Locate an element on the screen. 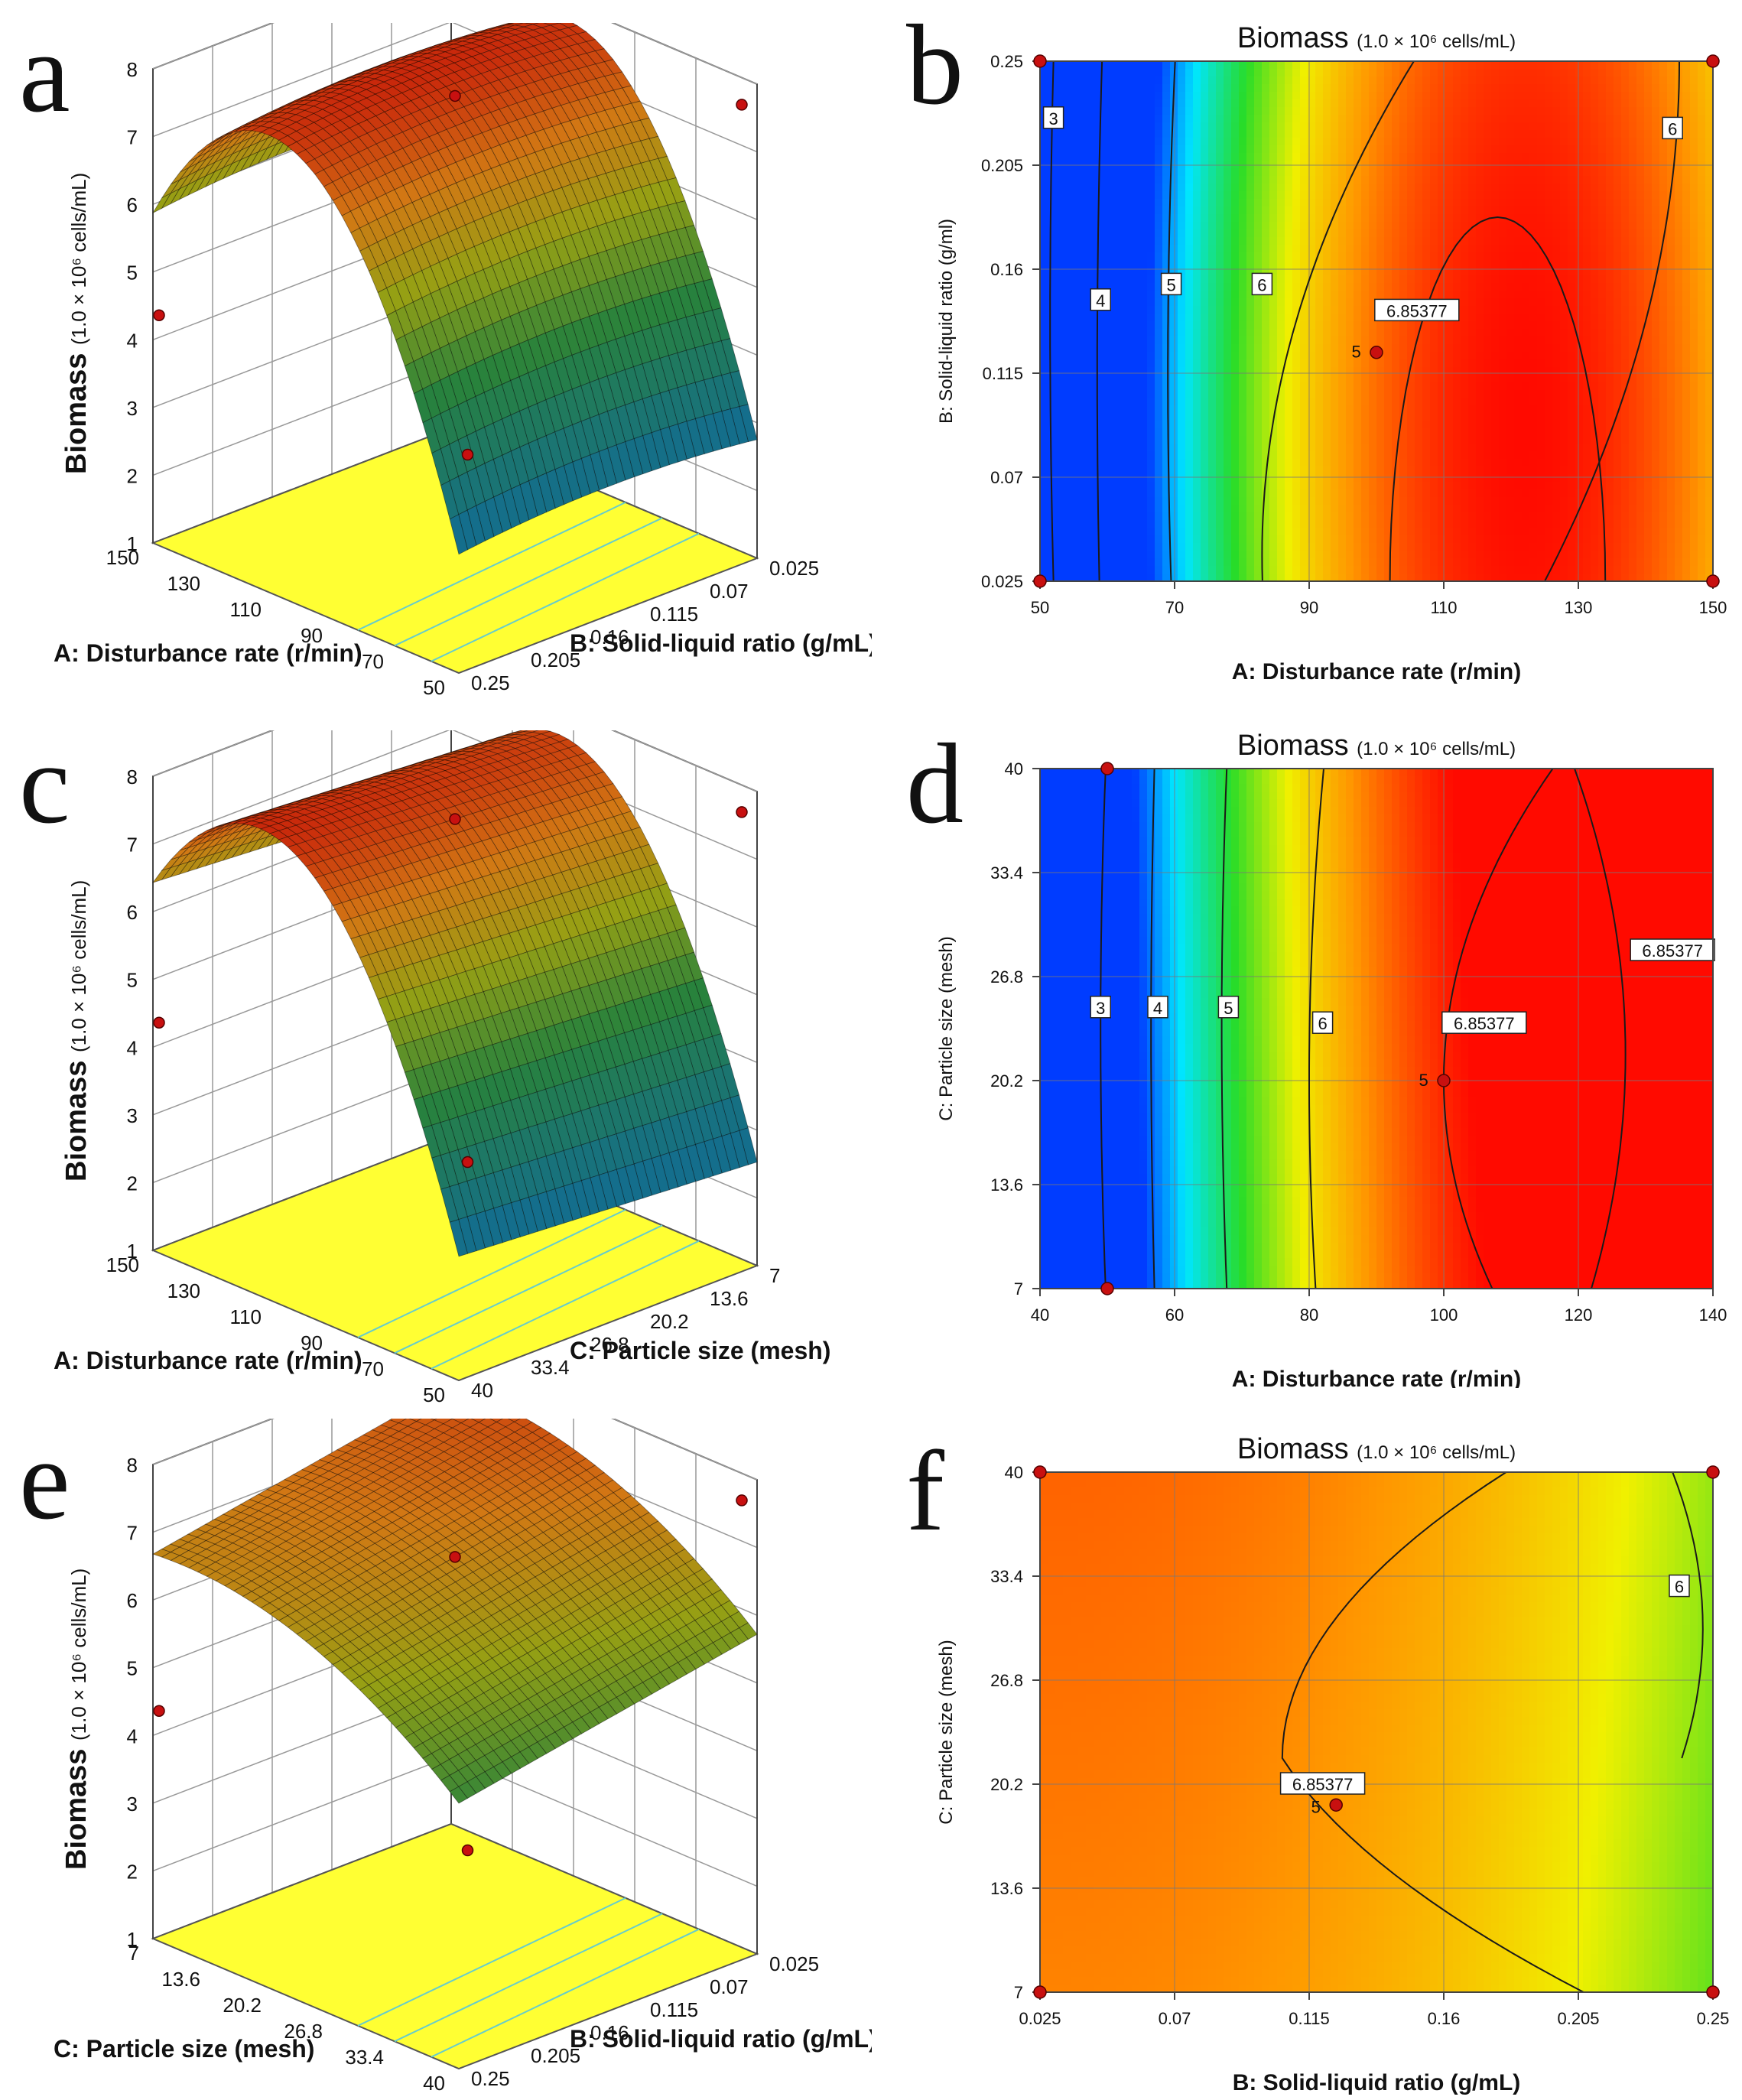 The height and width of the screenshot is (2100, 1742). x-tick-label: 130 is located at coordinates (183, 1290).